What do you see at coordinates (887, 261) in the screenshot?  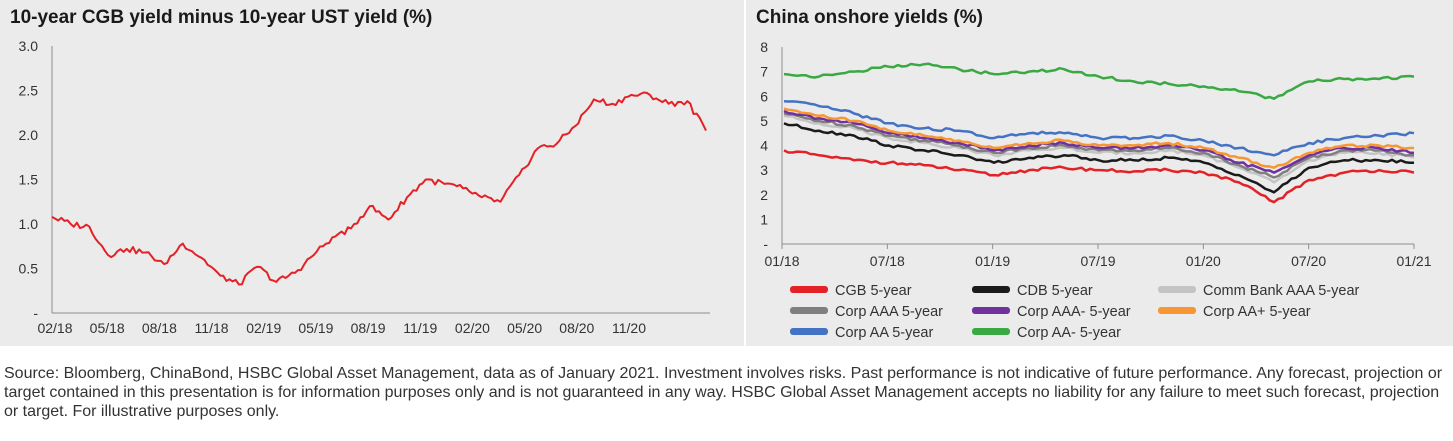 I see `x-tick-label: 07/18` at bounding box center [887, 261].